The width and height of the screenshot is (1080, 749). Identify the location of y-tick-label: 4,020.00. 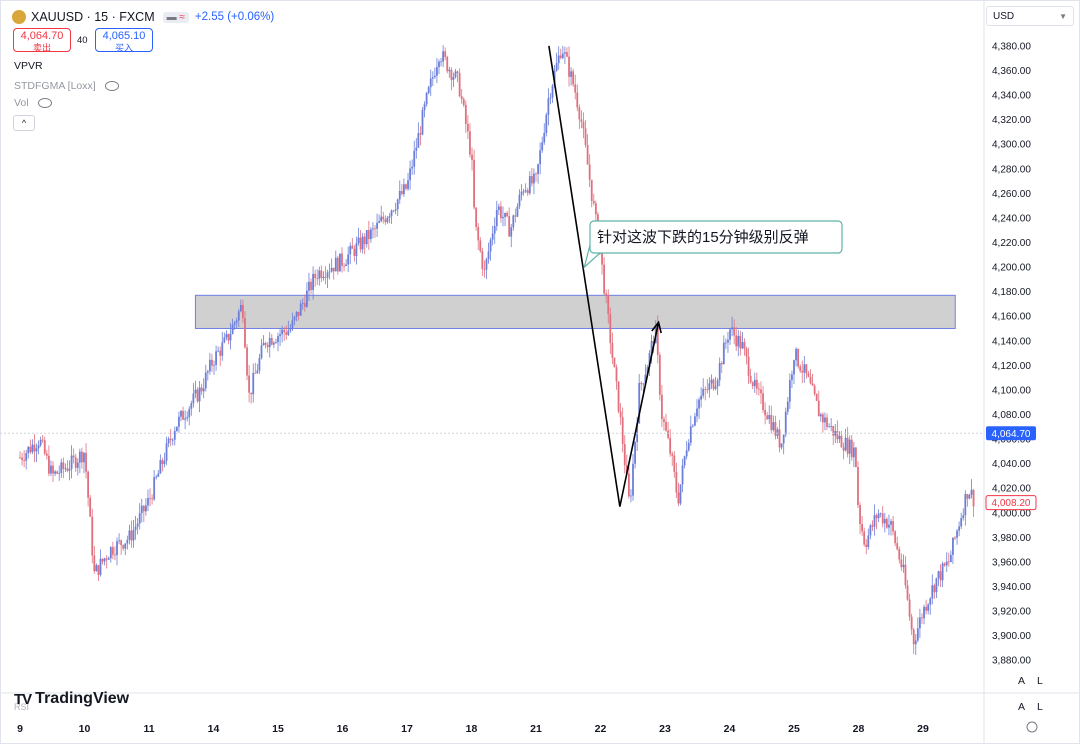
(1011, 489).